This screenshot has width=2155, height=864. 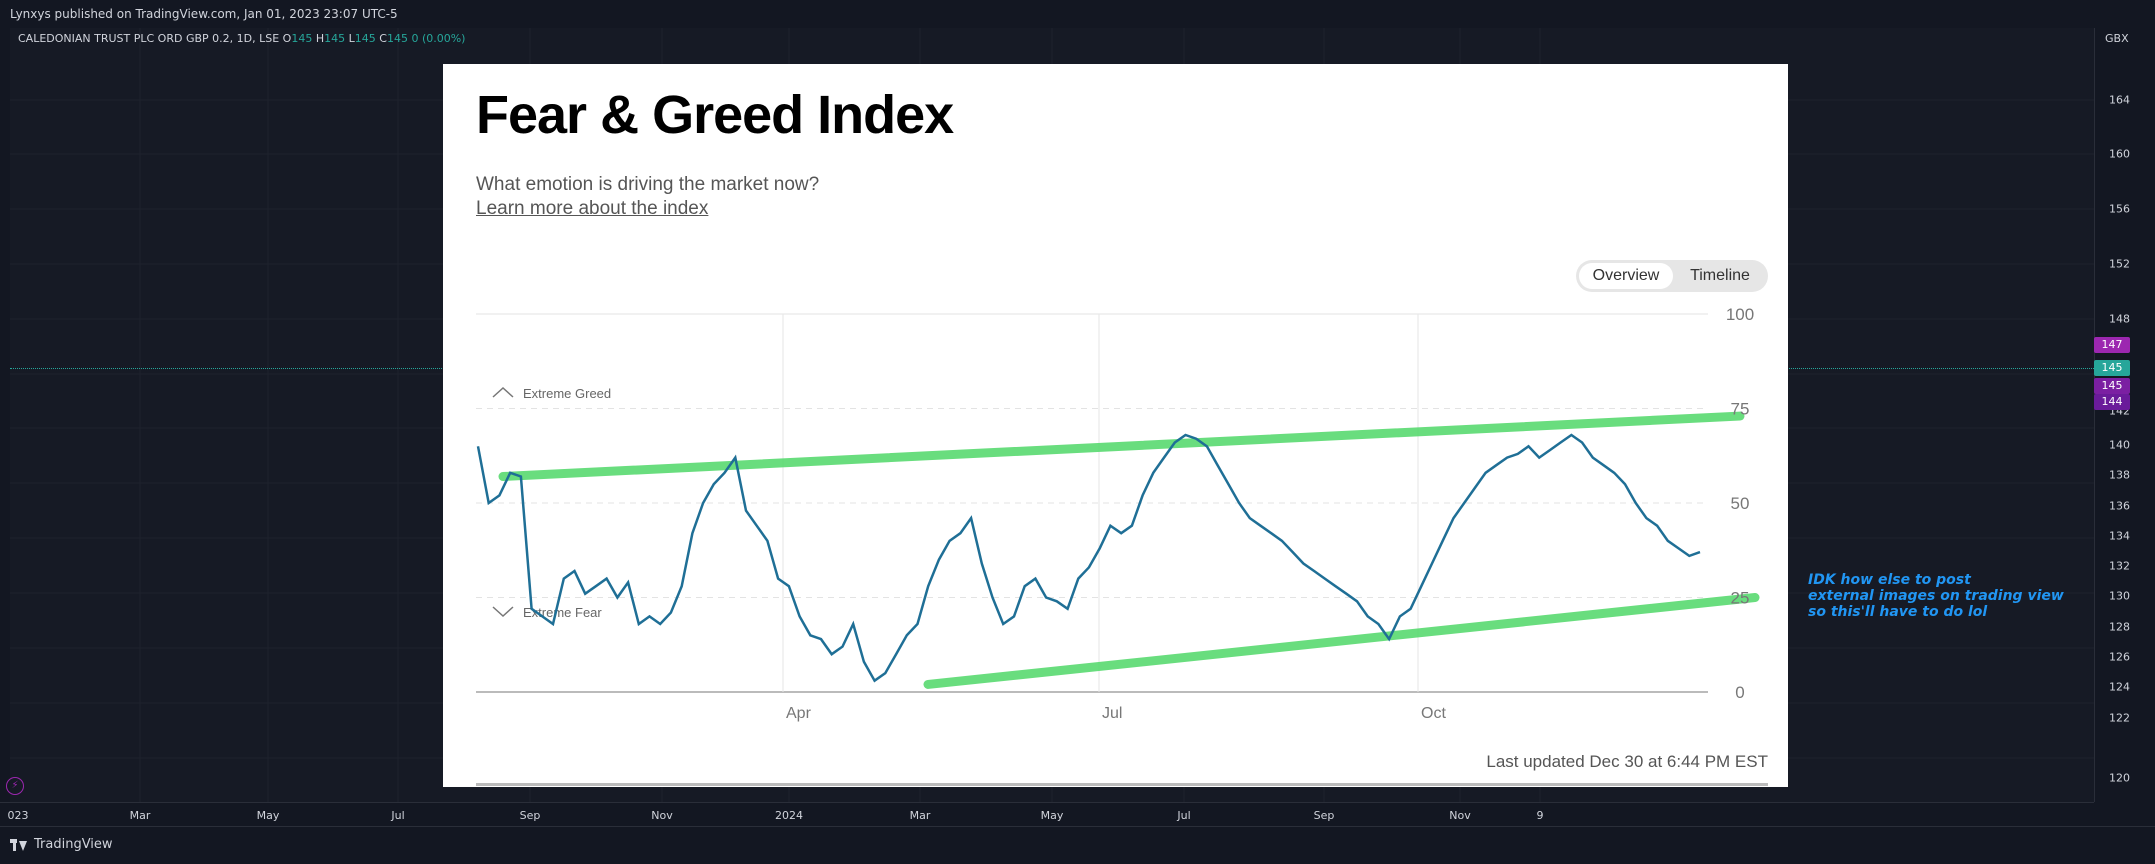 What do you see at coordinates (2112, 345) in the screenshot?
I see `price-badge: 147` at bounding box center [2112, 345].